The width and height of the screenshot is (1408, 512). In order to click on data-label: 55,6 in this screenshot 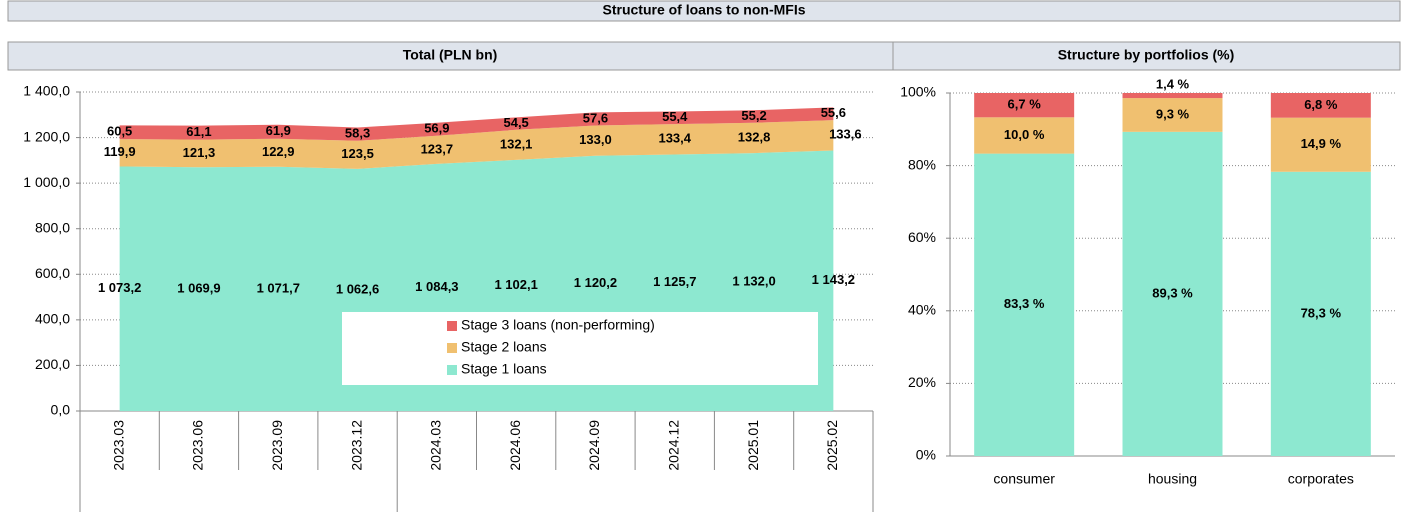, I will do `click(833, 112)`.